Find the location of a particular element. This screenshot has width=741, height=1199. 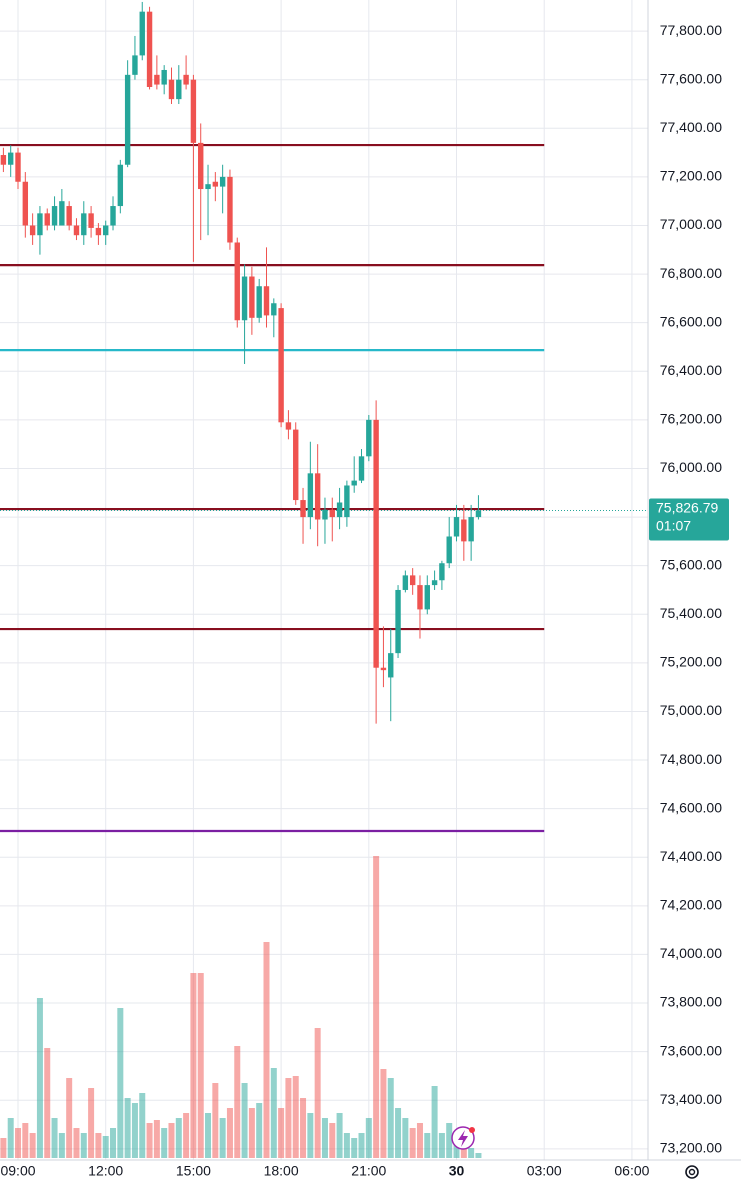

gear-hub is located at coordinates (692, 1172).